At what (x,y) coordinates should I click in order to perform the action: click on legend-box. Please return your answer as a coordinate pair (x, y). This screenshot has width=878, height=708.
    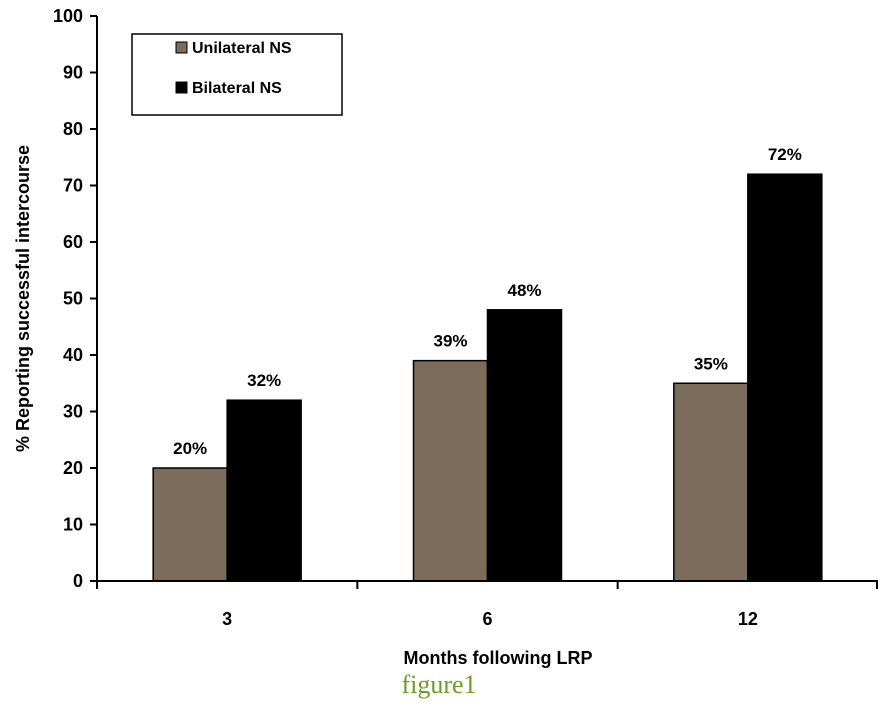
    Looking at the image, I should click on (237, 74).